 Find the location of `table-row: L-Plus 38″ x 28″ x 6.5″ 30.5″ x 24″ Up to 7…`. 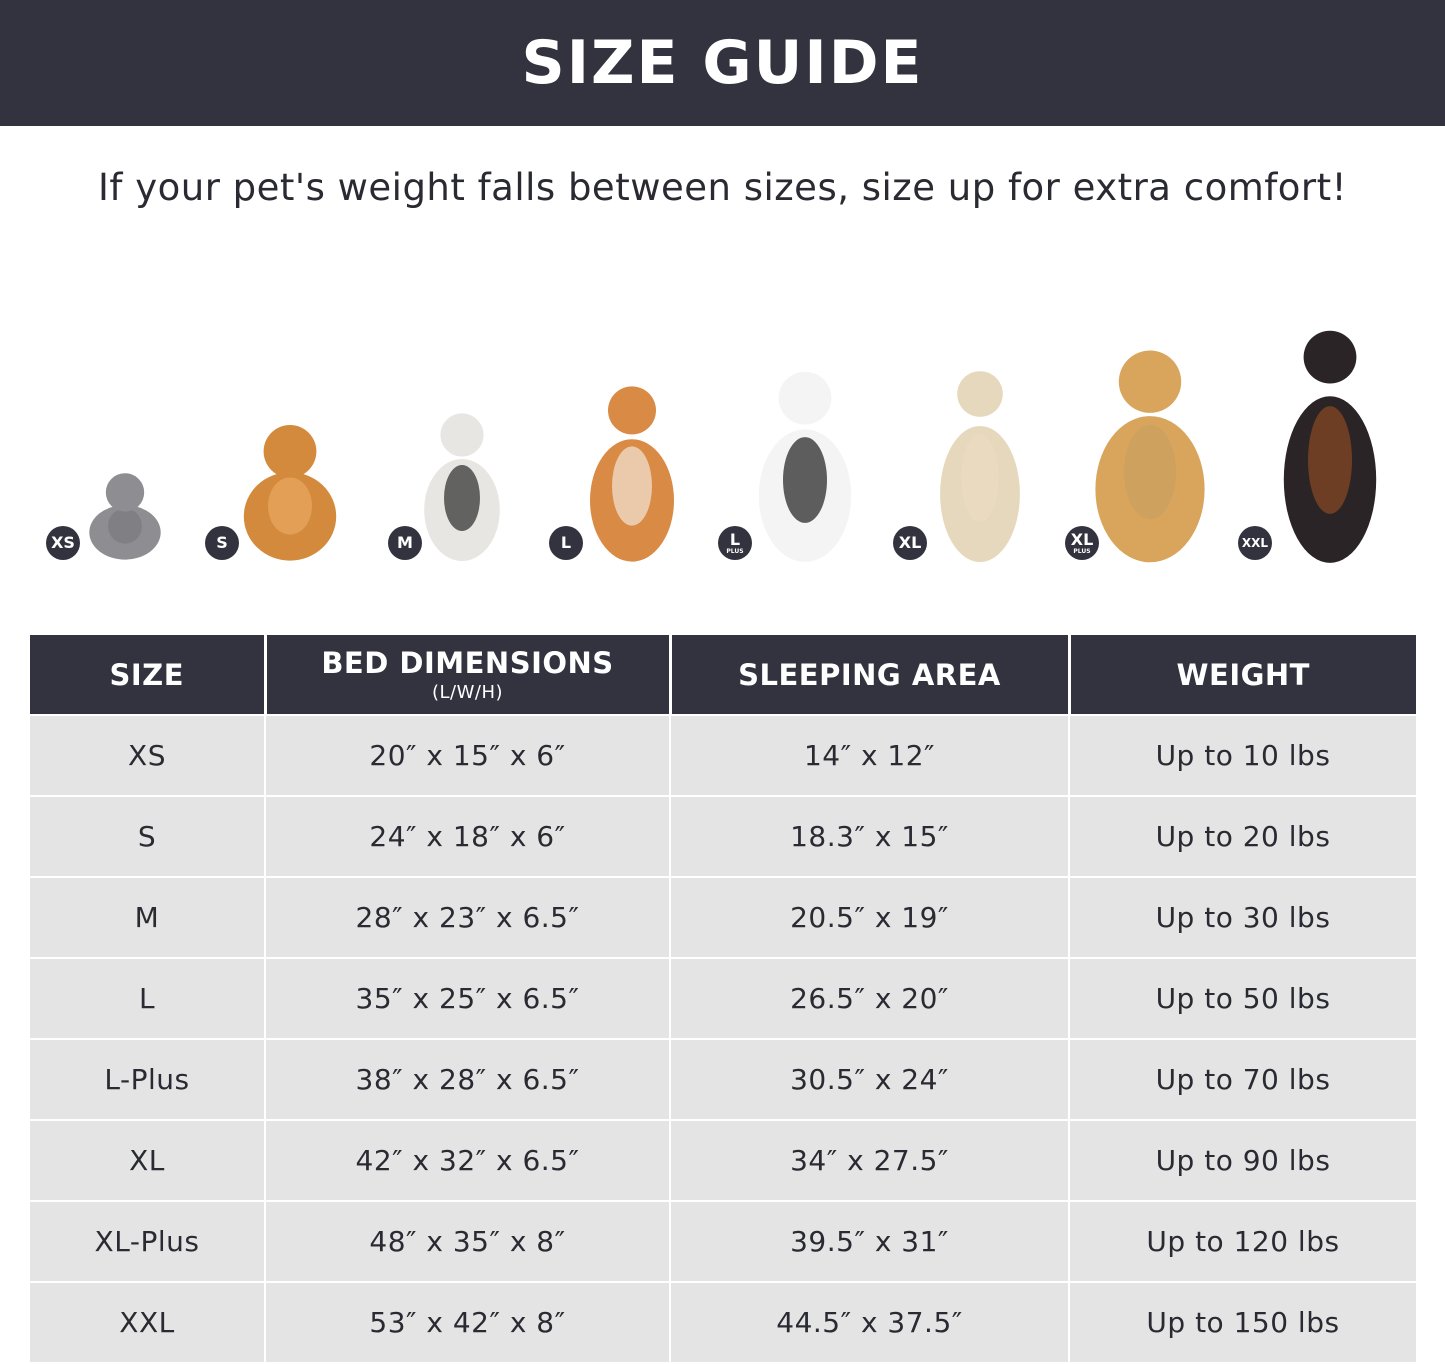

table-row: L-Plus 38″ x 28″ x 6.5″ 30.5″ x 24″ Up to 7… is located at coordinates (723, 1079).